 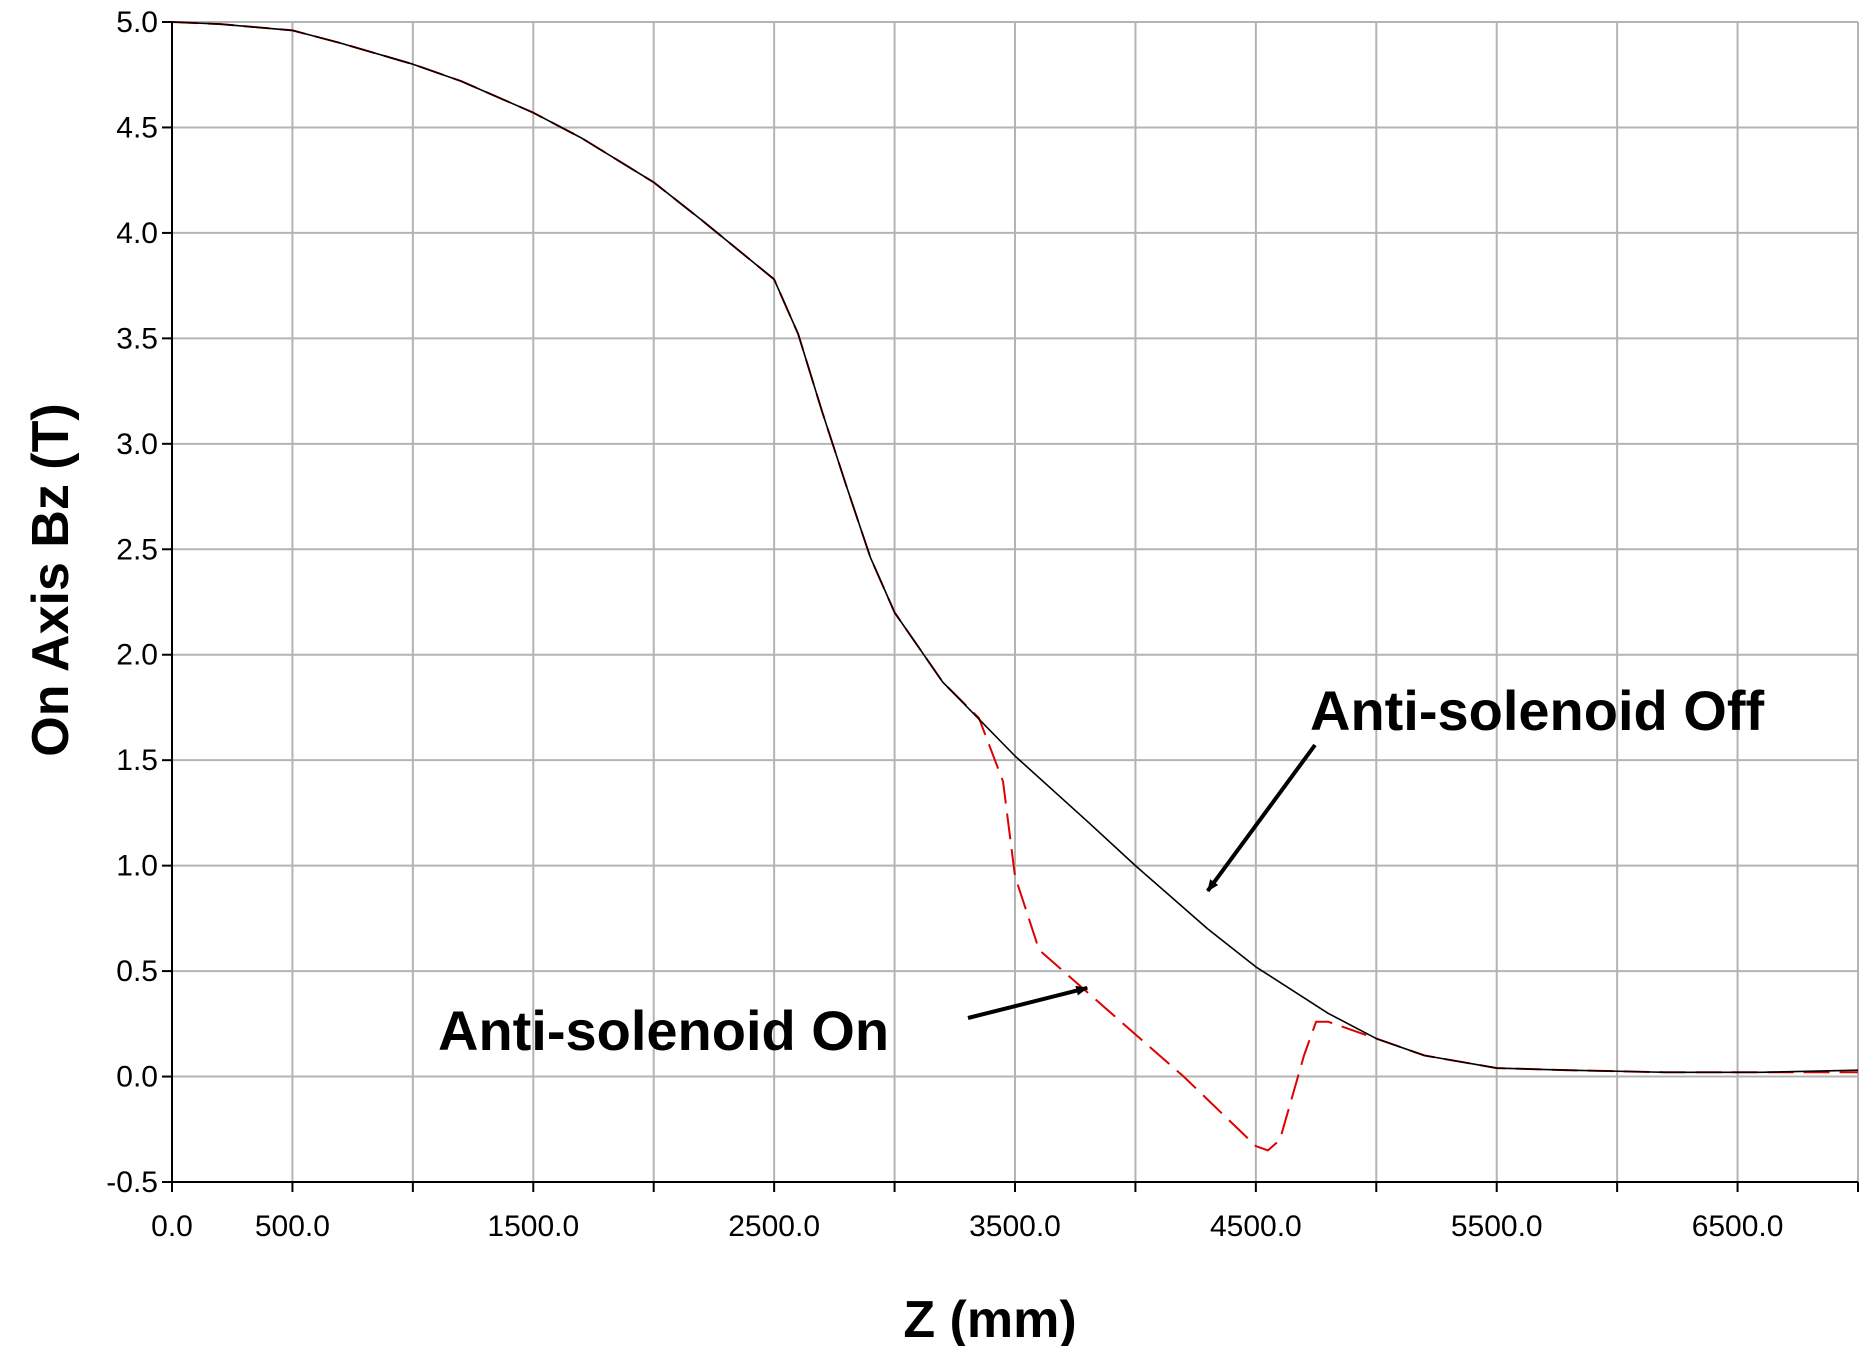 What do you see at coordinates (137, 971) in the screenshot?
I see `y-tick-label-2: 0.5` at bounding box center [137, 971].